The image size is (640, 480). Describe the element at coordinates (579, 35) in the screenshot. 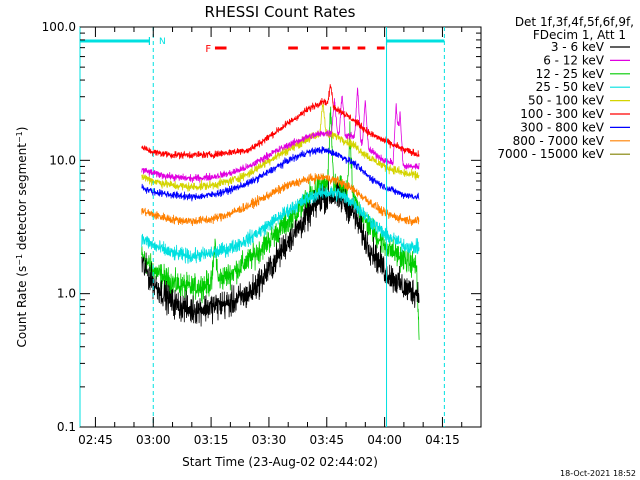

I see `legend-header-line-2: FDecim 1, Att 1` at that location.